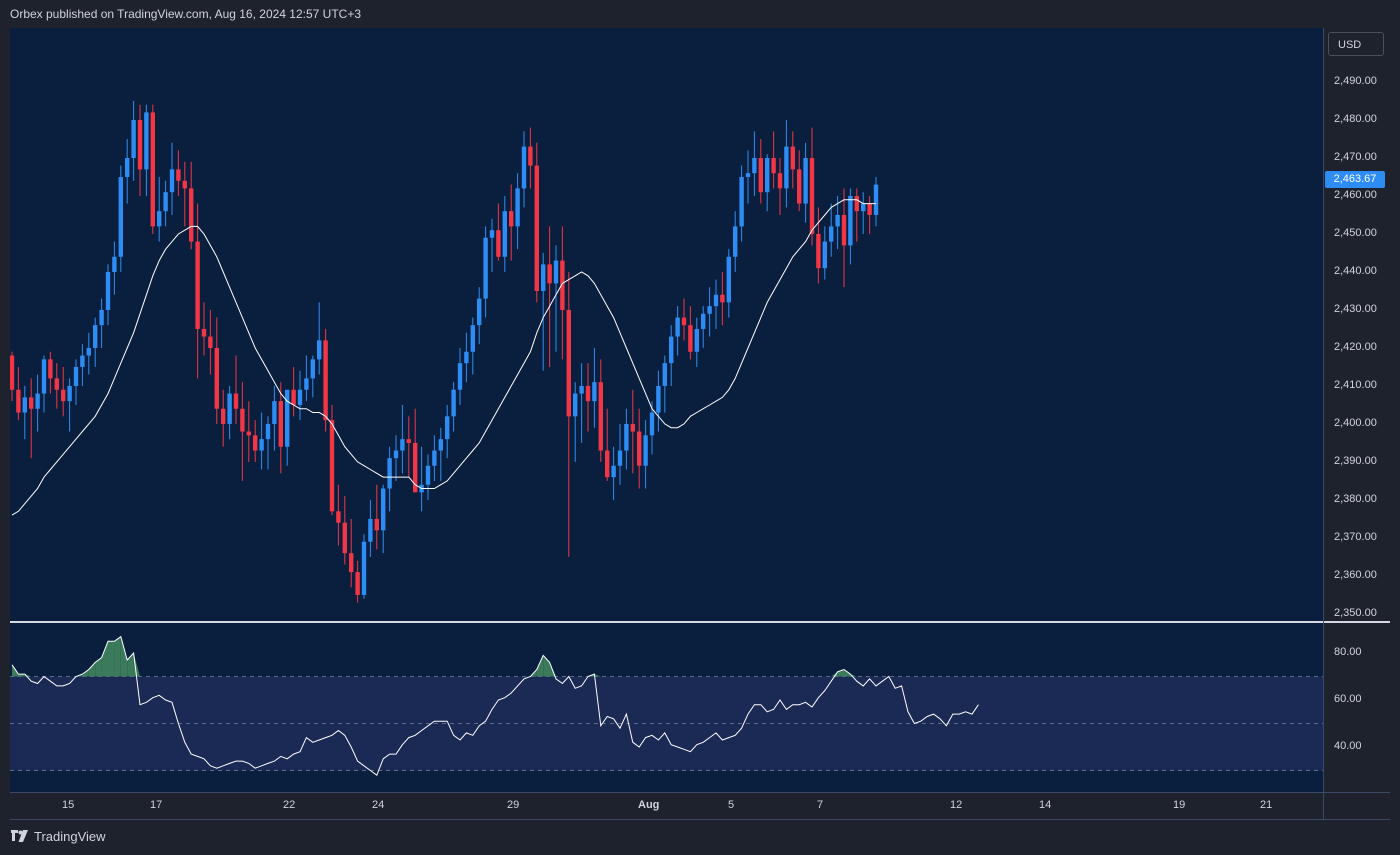  What do you see at coordinates (58, 836) in the screenshot?
I see `footer: TradingView` at bounding box center [58, 836].